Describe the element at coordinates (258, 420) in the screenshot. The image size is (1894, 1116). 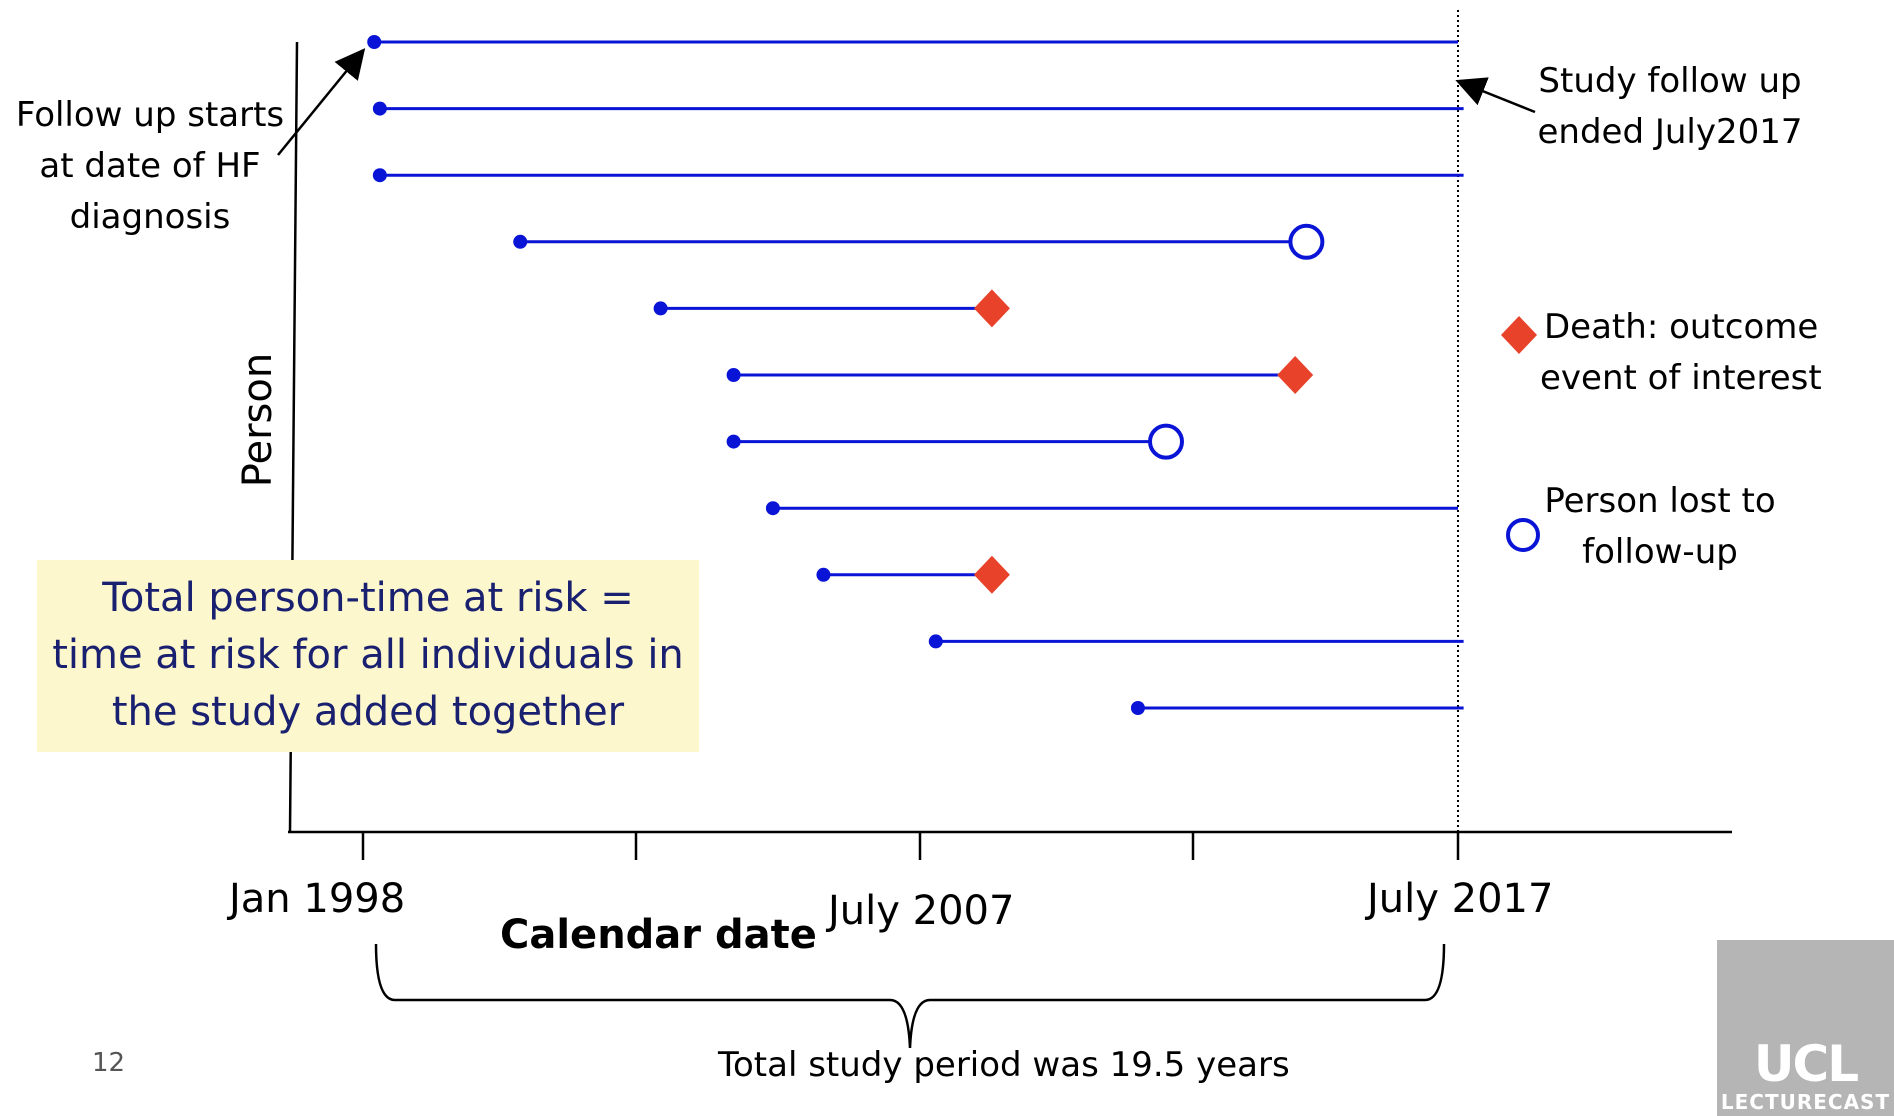
I see `y-axis-label: Person` at that location.